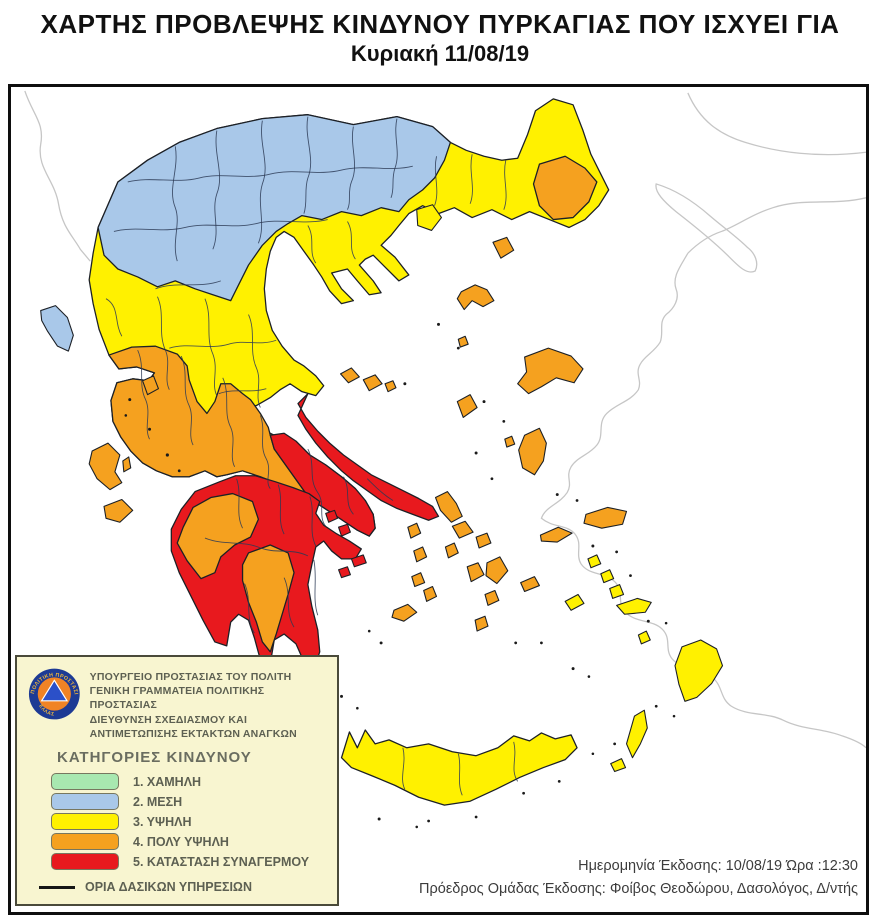  I want to click on agency-line: ΑΝΤΙΜΕΤΩΠΙΣΗΣ ΕΚΤΑΚΤΩΝ ΑΝΑΓΚΩΝ, so click(193, 733).